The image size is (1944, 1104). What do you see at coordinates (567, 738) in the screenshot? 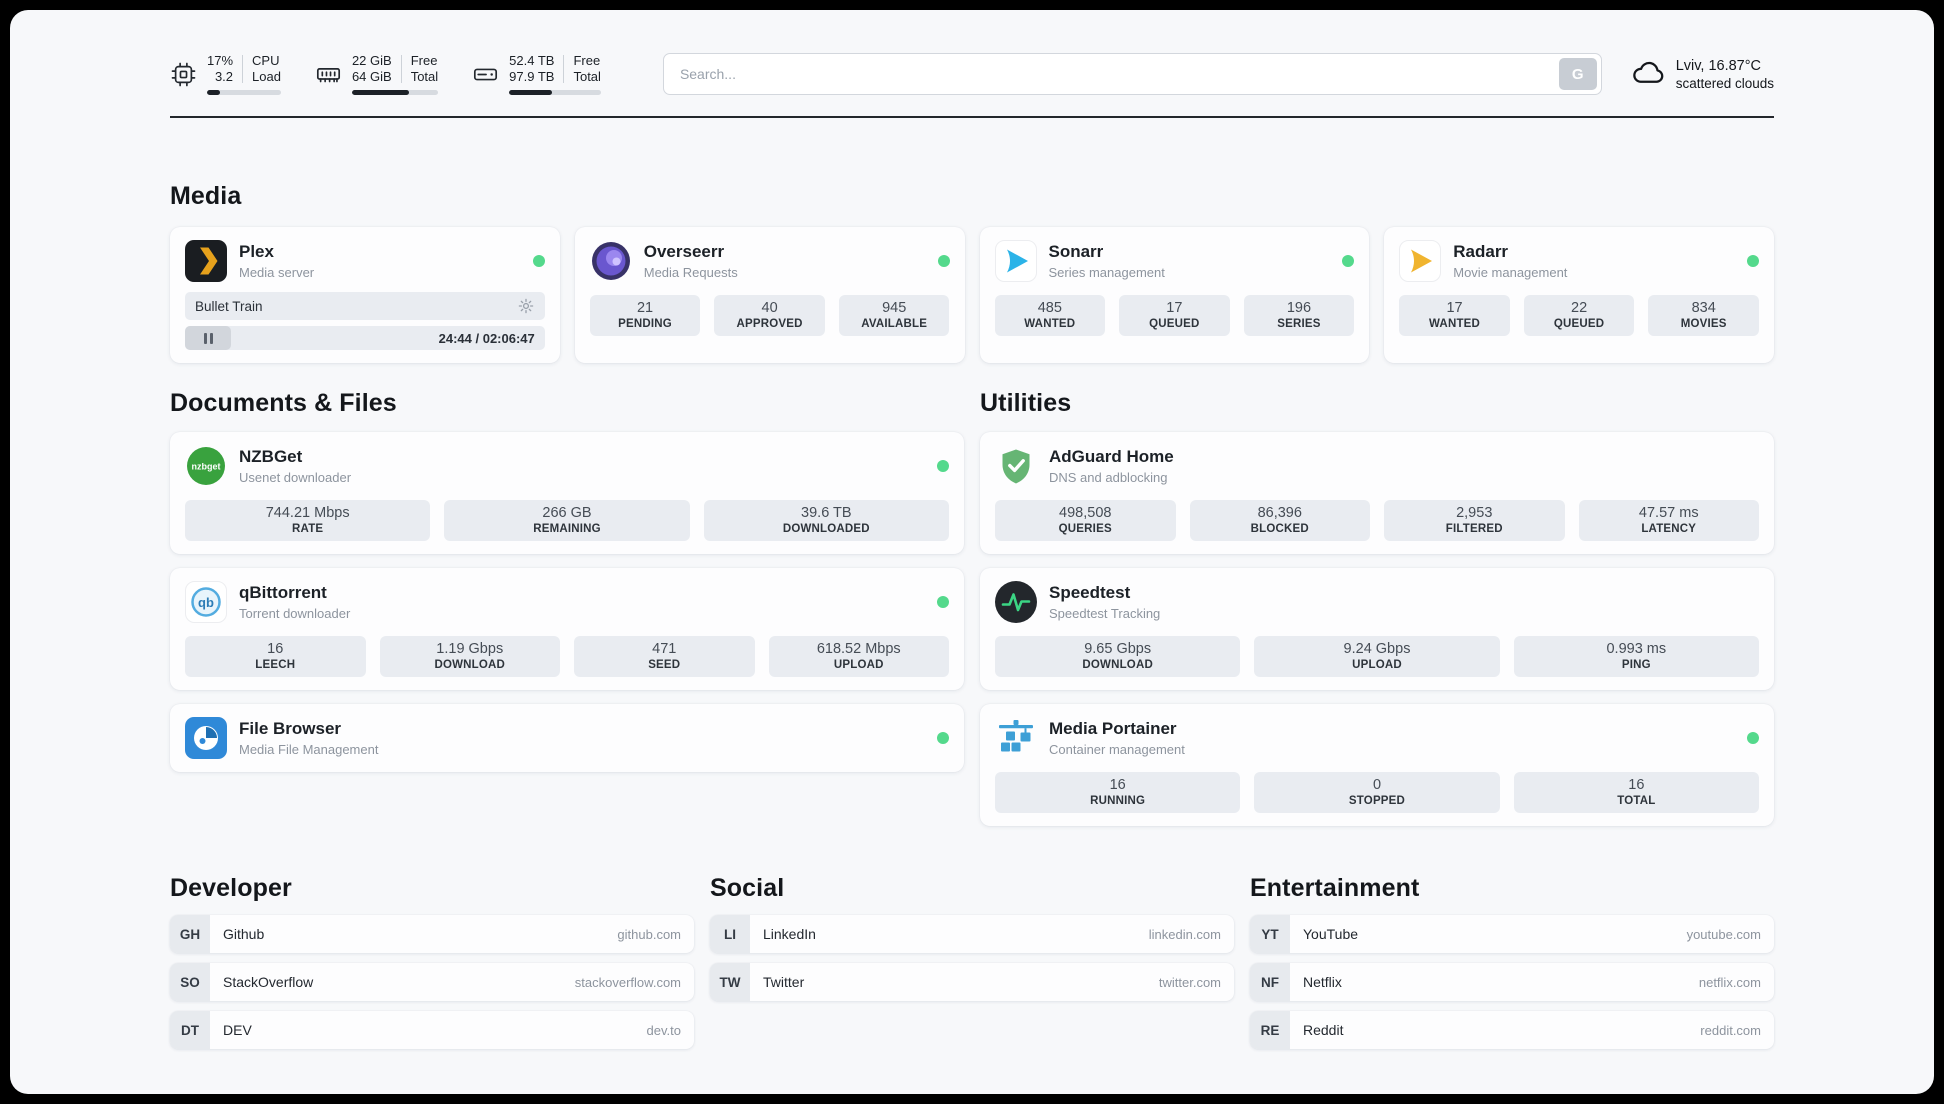
I see `app-card-filebrowser: File Browser Media File Management` at bounding box center [567, 738].